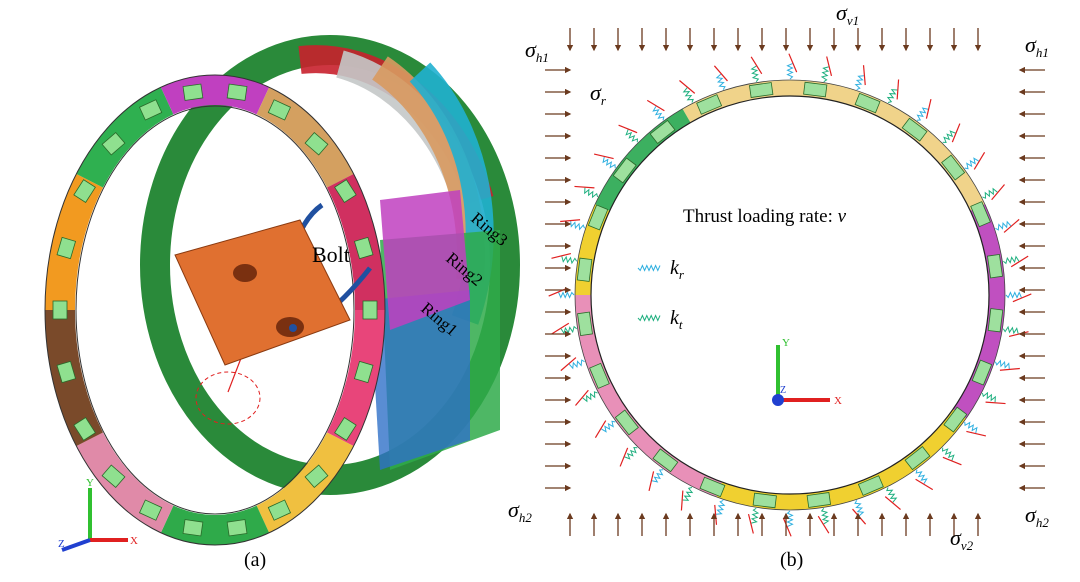 This screenshot has width=1080, height=582. Describe the element at coordinates (61, 544) in the screenshot. I see `axis-z-label: Z` at that location.